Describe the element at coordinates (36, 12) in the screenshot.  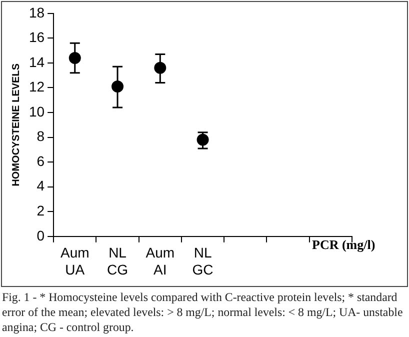
I see `y-tick-label: 18` at that location.